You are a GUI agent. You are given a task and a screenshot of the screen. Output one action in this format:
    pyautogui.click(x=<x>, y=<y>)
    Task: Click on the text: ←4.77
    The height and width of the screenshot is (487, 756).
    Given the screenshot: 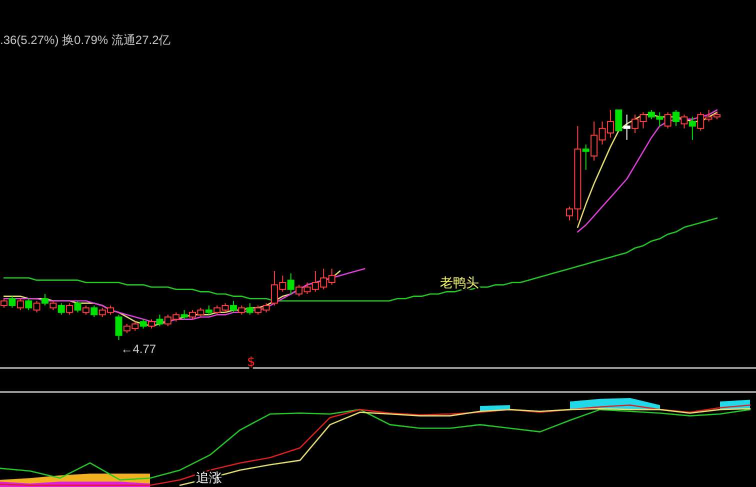 What is the action you would take?
    pyautogui.click(x=138, y=349)
    